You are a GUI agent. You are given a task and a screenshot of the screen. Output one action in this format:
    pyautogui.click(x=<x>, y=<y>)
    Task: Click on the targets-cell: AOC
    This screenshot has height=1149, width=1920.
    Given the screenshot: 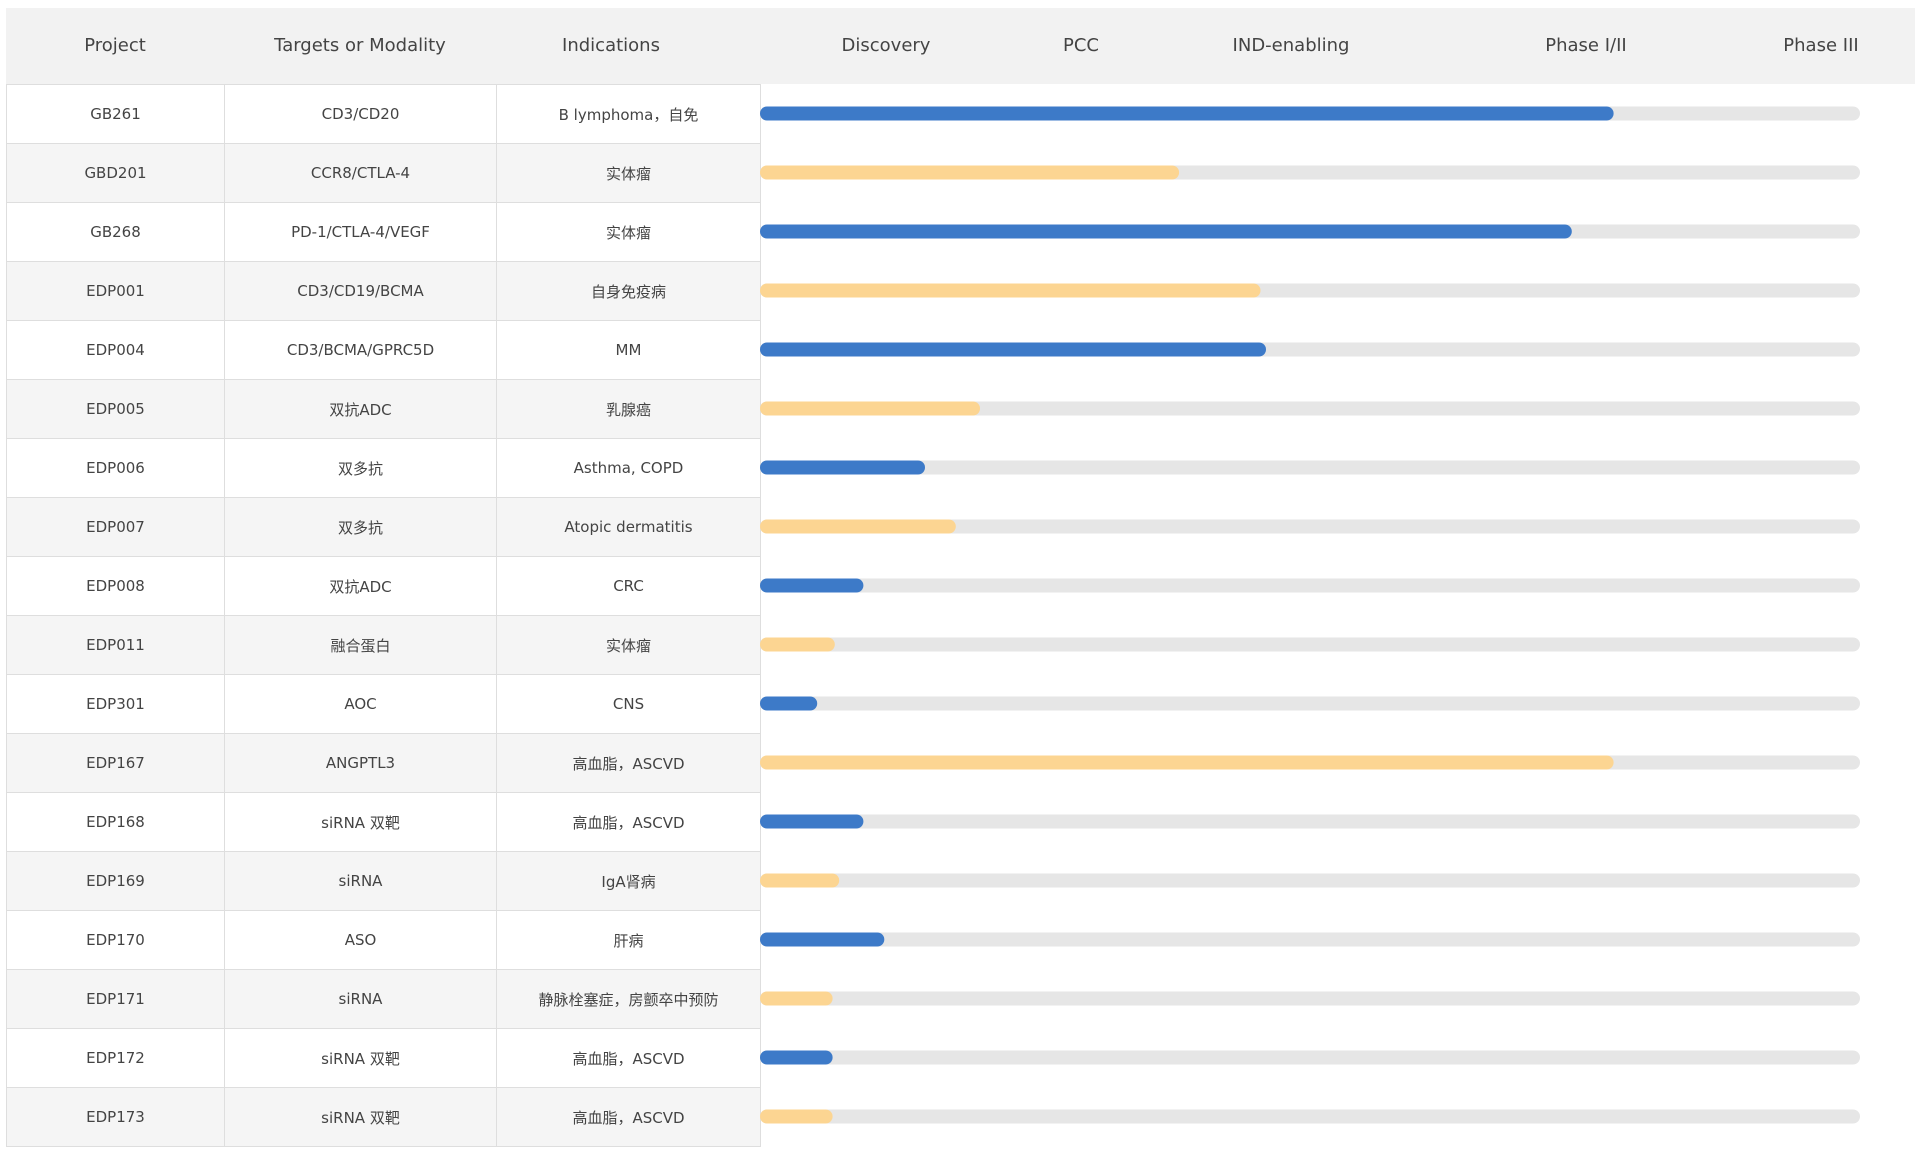 What is the action you would take?
    pyautogui.click(x=360, y=704)
    